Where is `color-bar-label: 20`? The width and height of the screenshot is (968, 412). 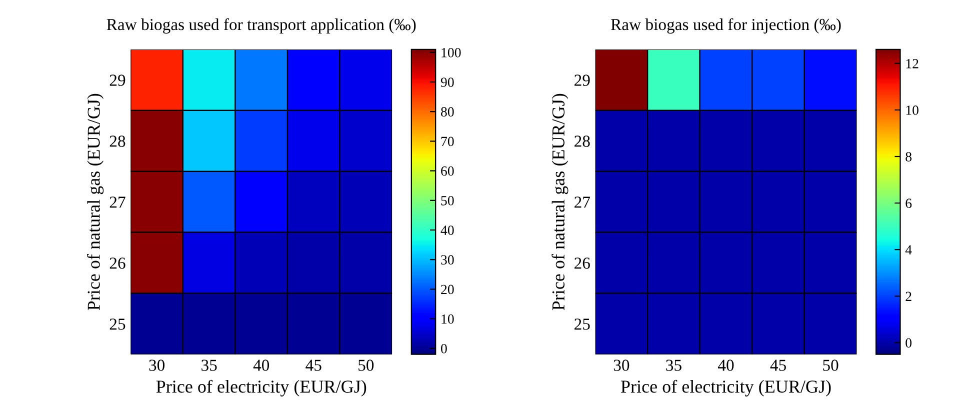
color-bar-label: 20 is located at coordinates (447, 289).